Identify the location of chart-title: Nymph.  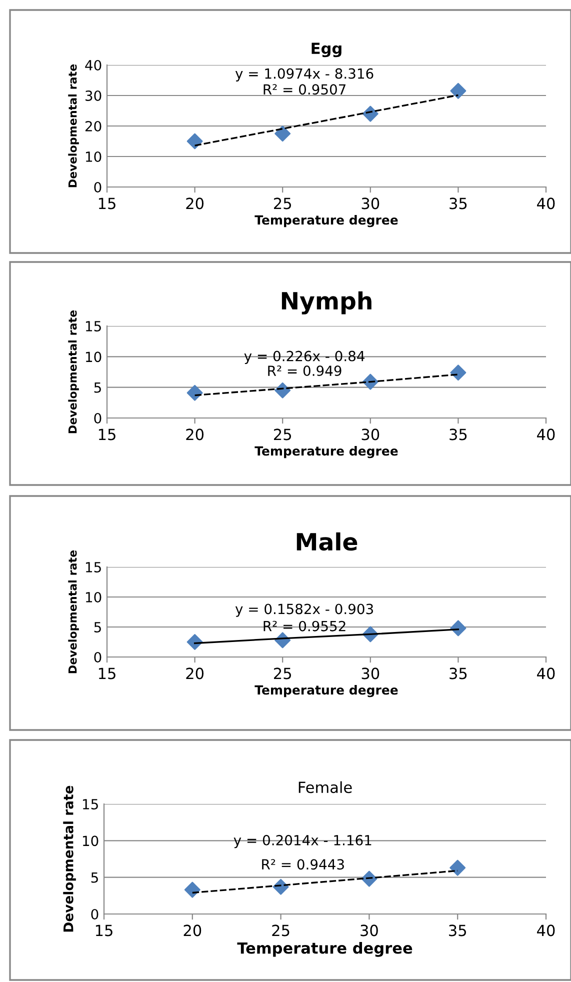
(327, 302).